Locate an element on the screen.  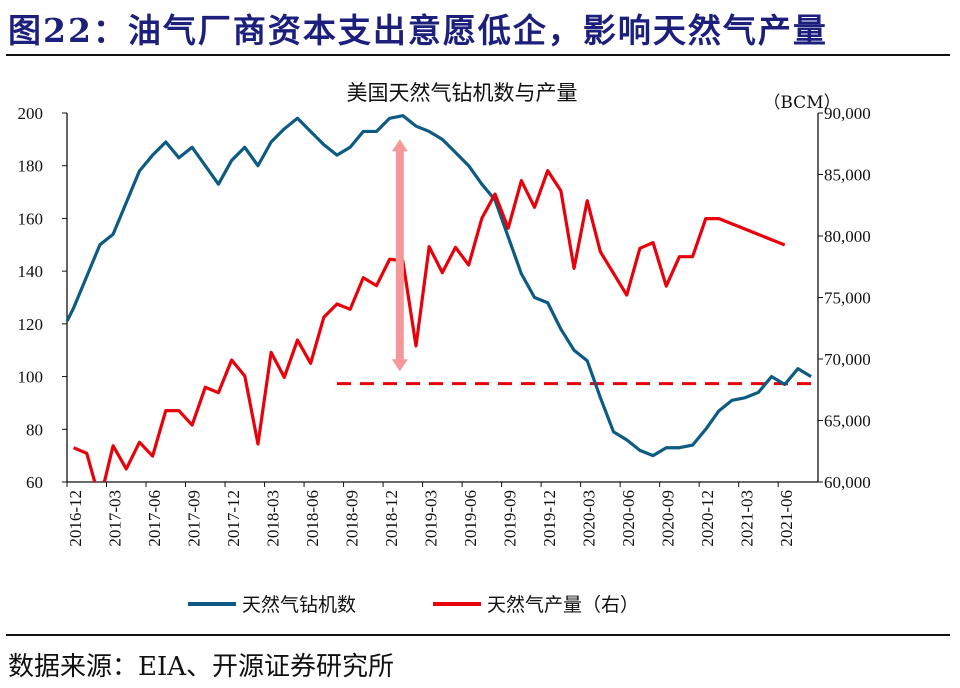
legend-label-production: 天然气产量（右） is located at coordinates (563, 605).